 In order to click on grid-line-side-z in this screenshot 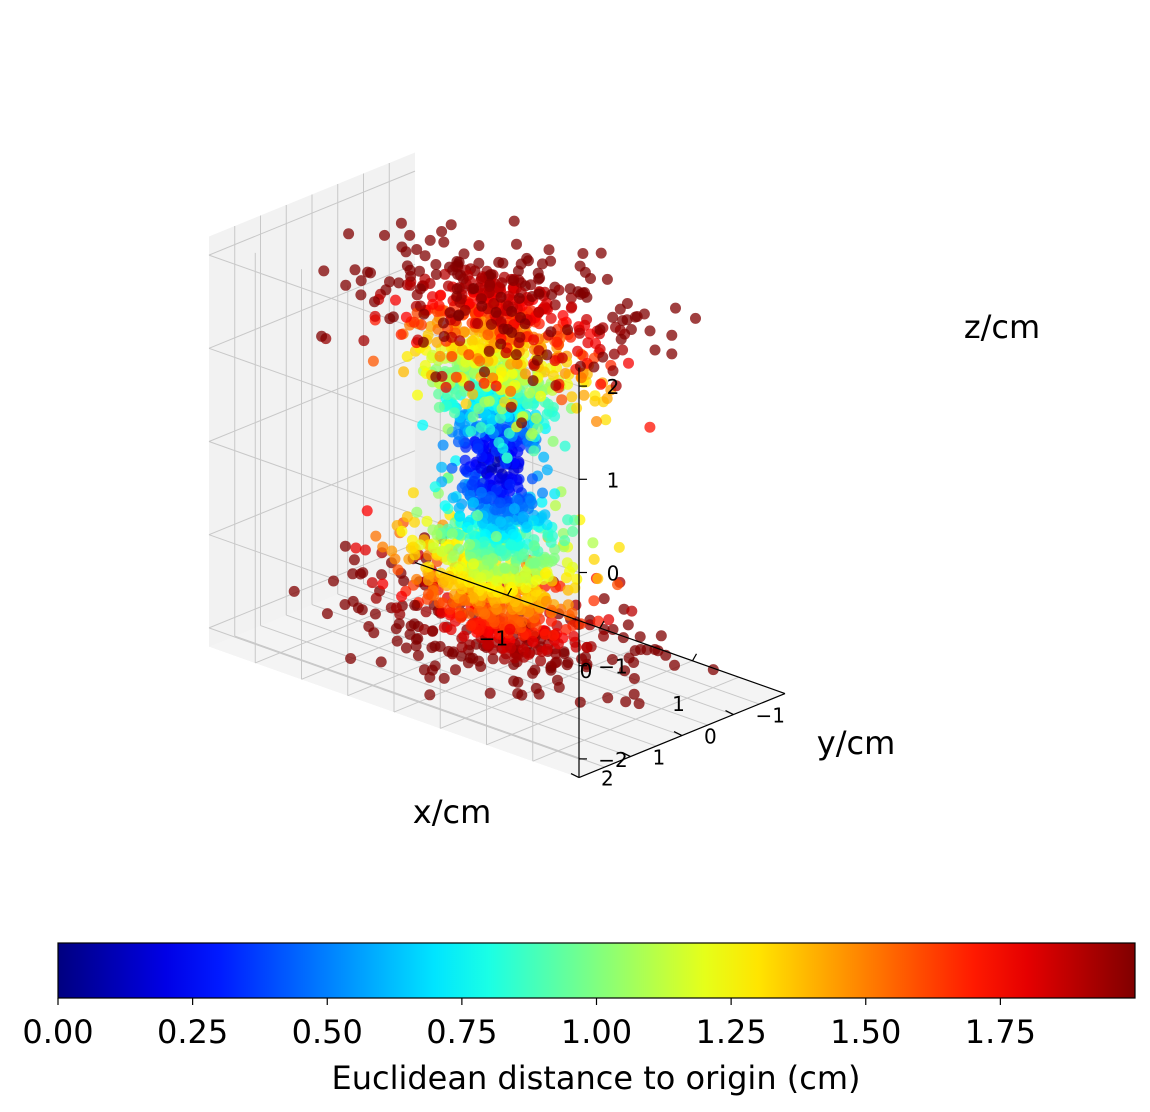, I will do `click(312, 213)`.